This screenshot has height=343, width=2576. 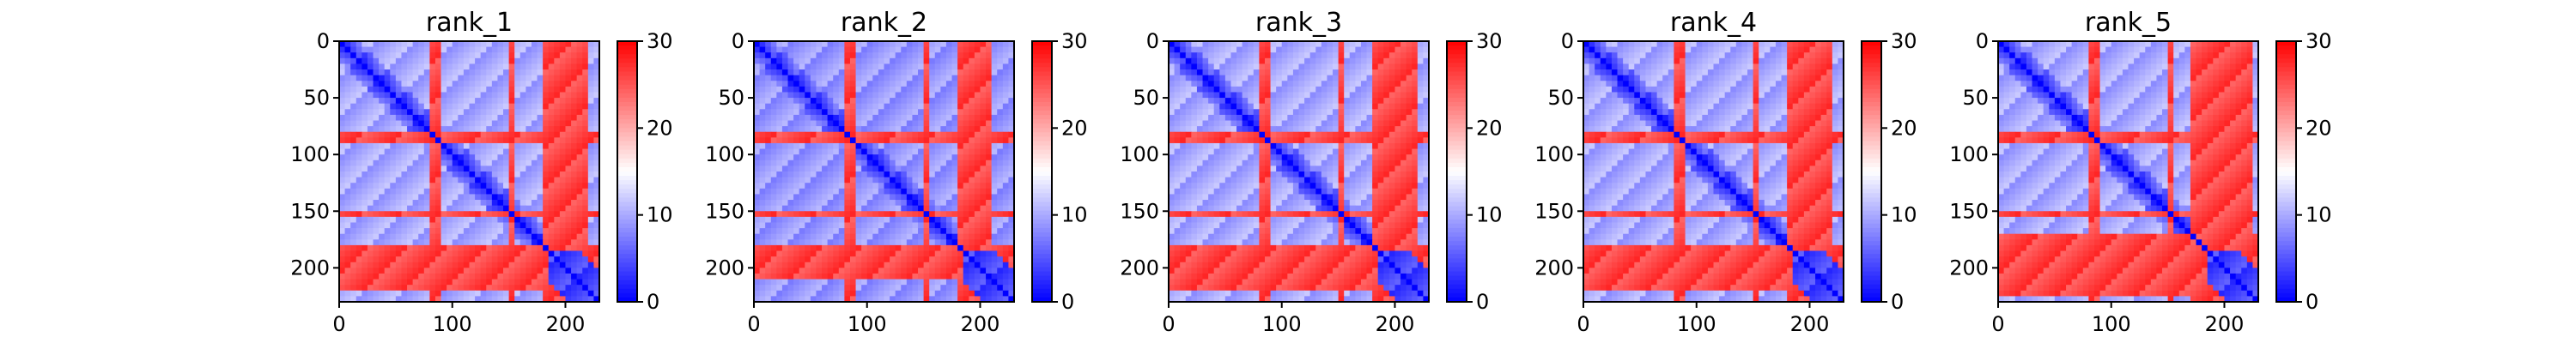 What do you see at coordinates (1298, 23) in the screenshot?
I see `panel-title: rank_3` at bounding box center [1298, 23].